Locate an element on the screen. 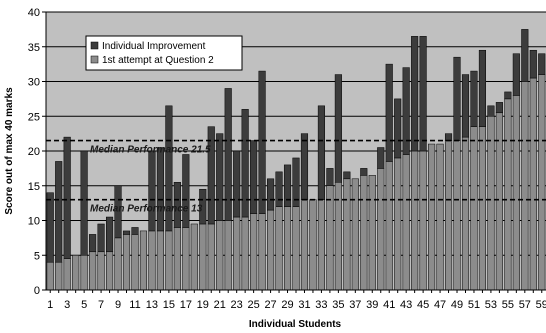 This screenshot has height=333, width=546. y-tick-label: 25 is located at coordinates (34, 117).